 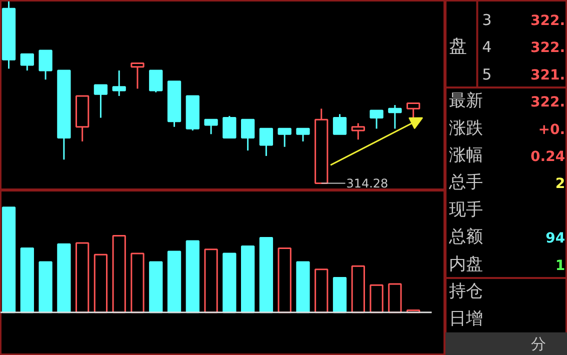 What do you see at coordinates (466, 264) in the screenshot?
I see `category-label: 内盘` at bounding box center [466, 264].